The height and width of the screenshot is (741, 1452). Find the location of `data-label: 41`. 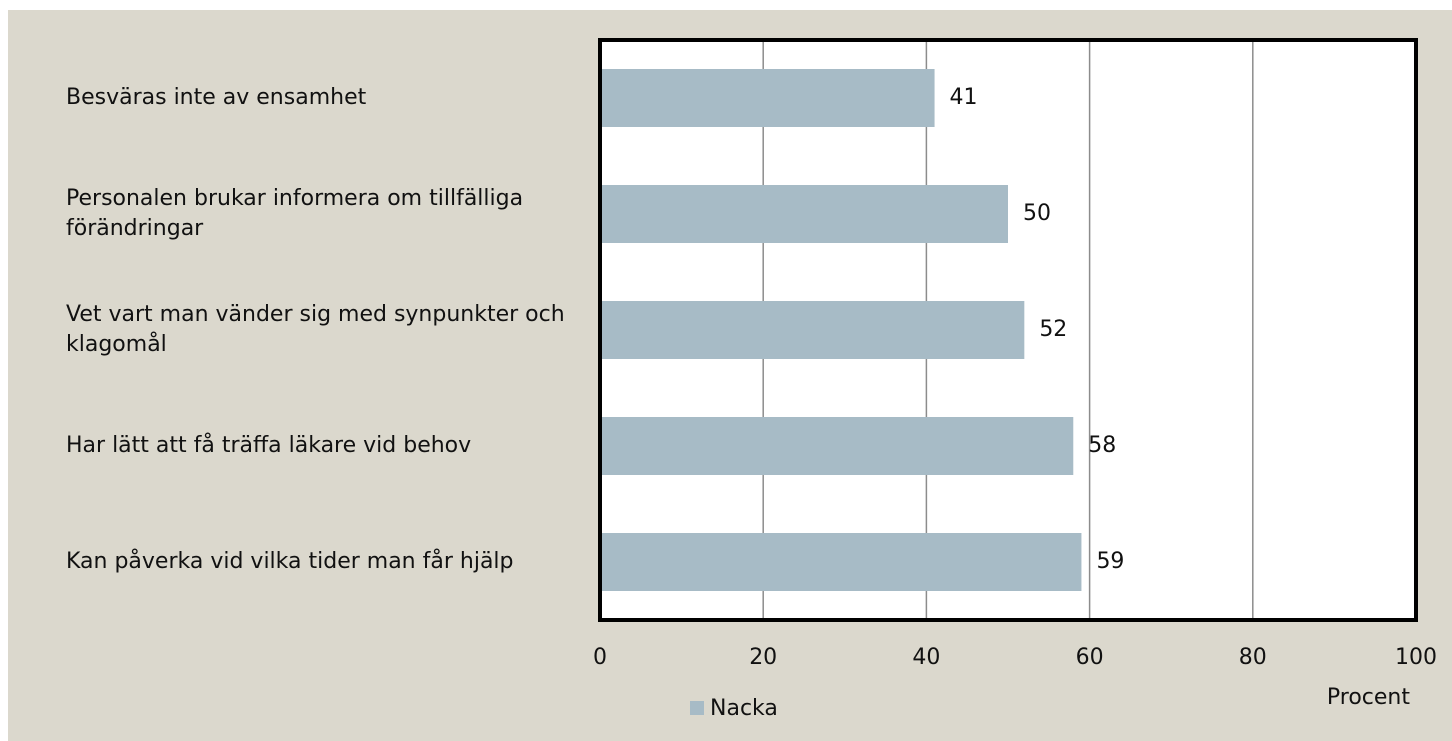

data-label: 41 is located at coordinates (964, 97).